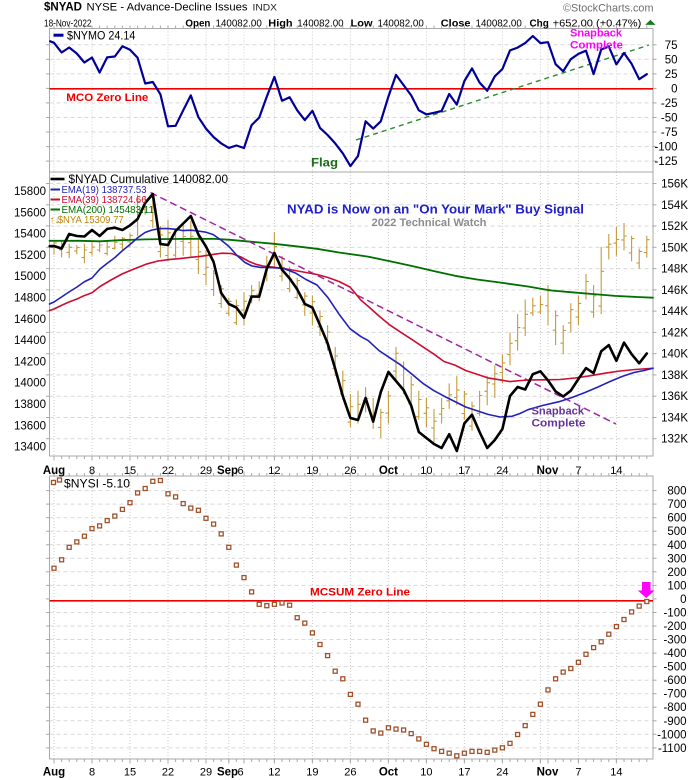  Describe the element at coordinates (674, 206) in the screenshot. I see `svg-text: 154K` at that location.